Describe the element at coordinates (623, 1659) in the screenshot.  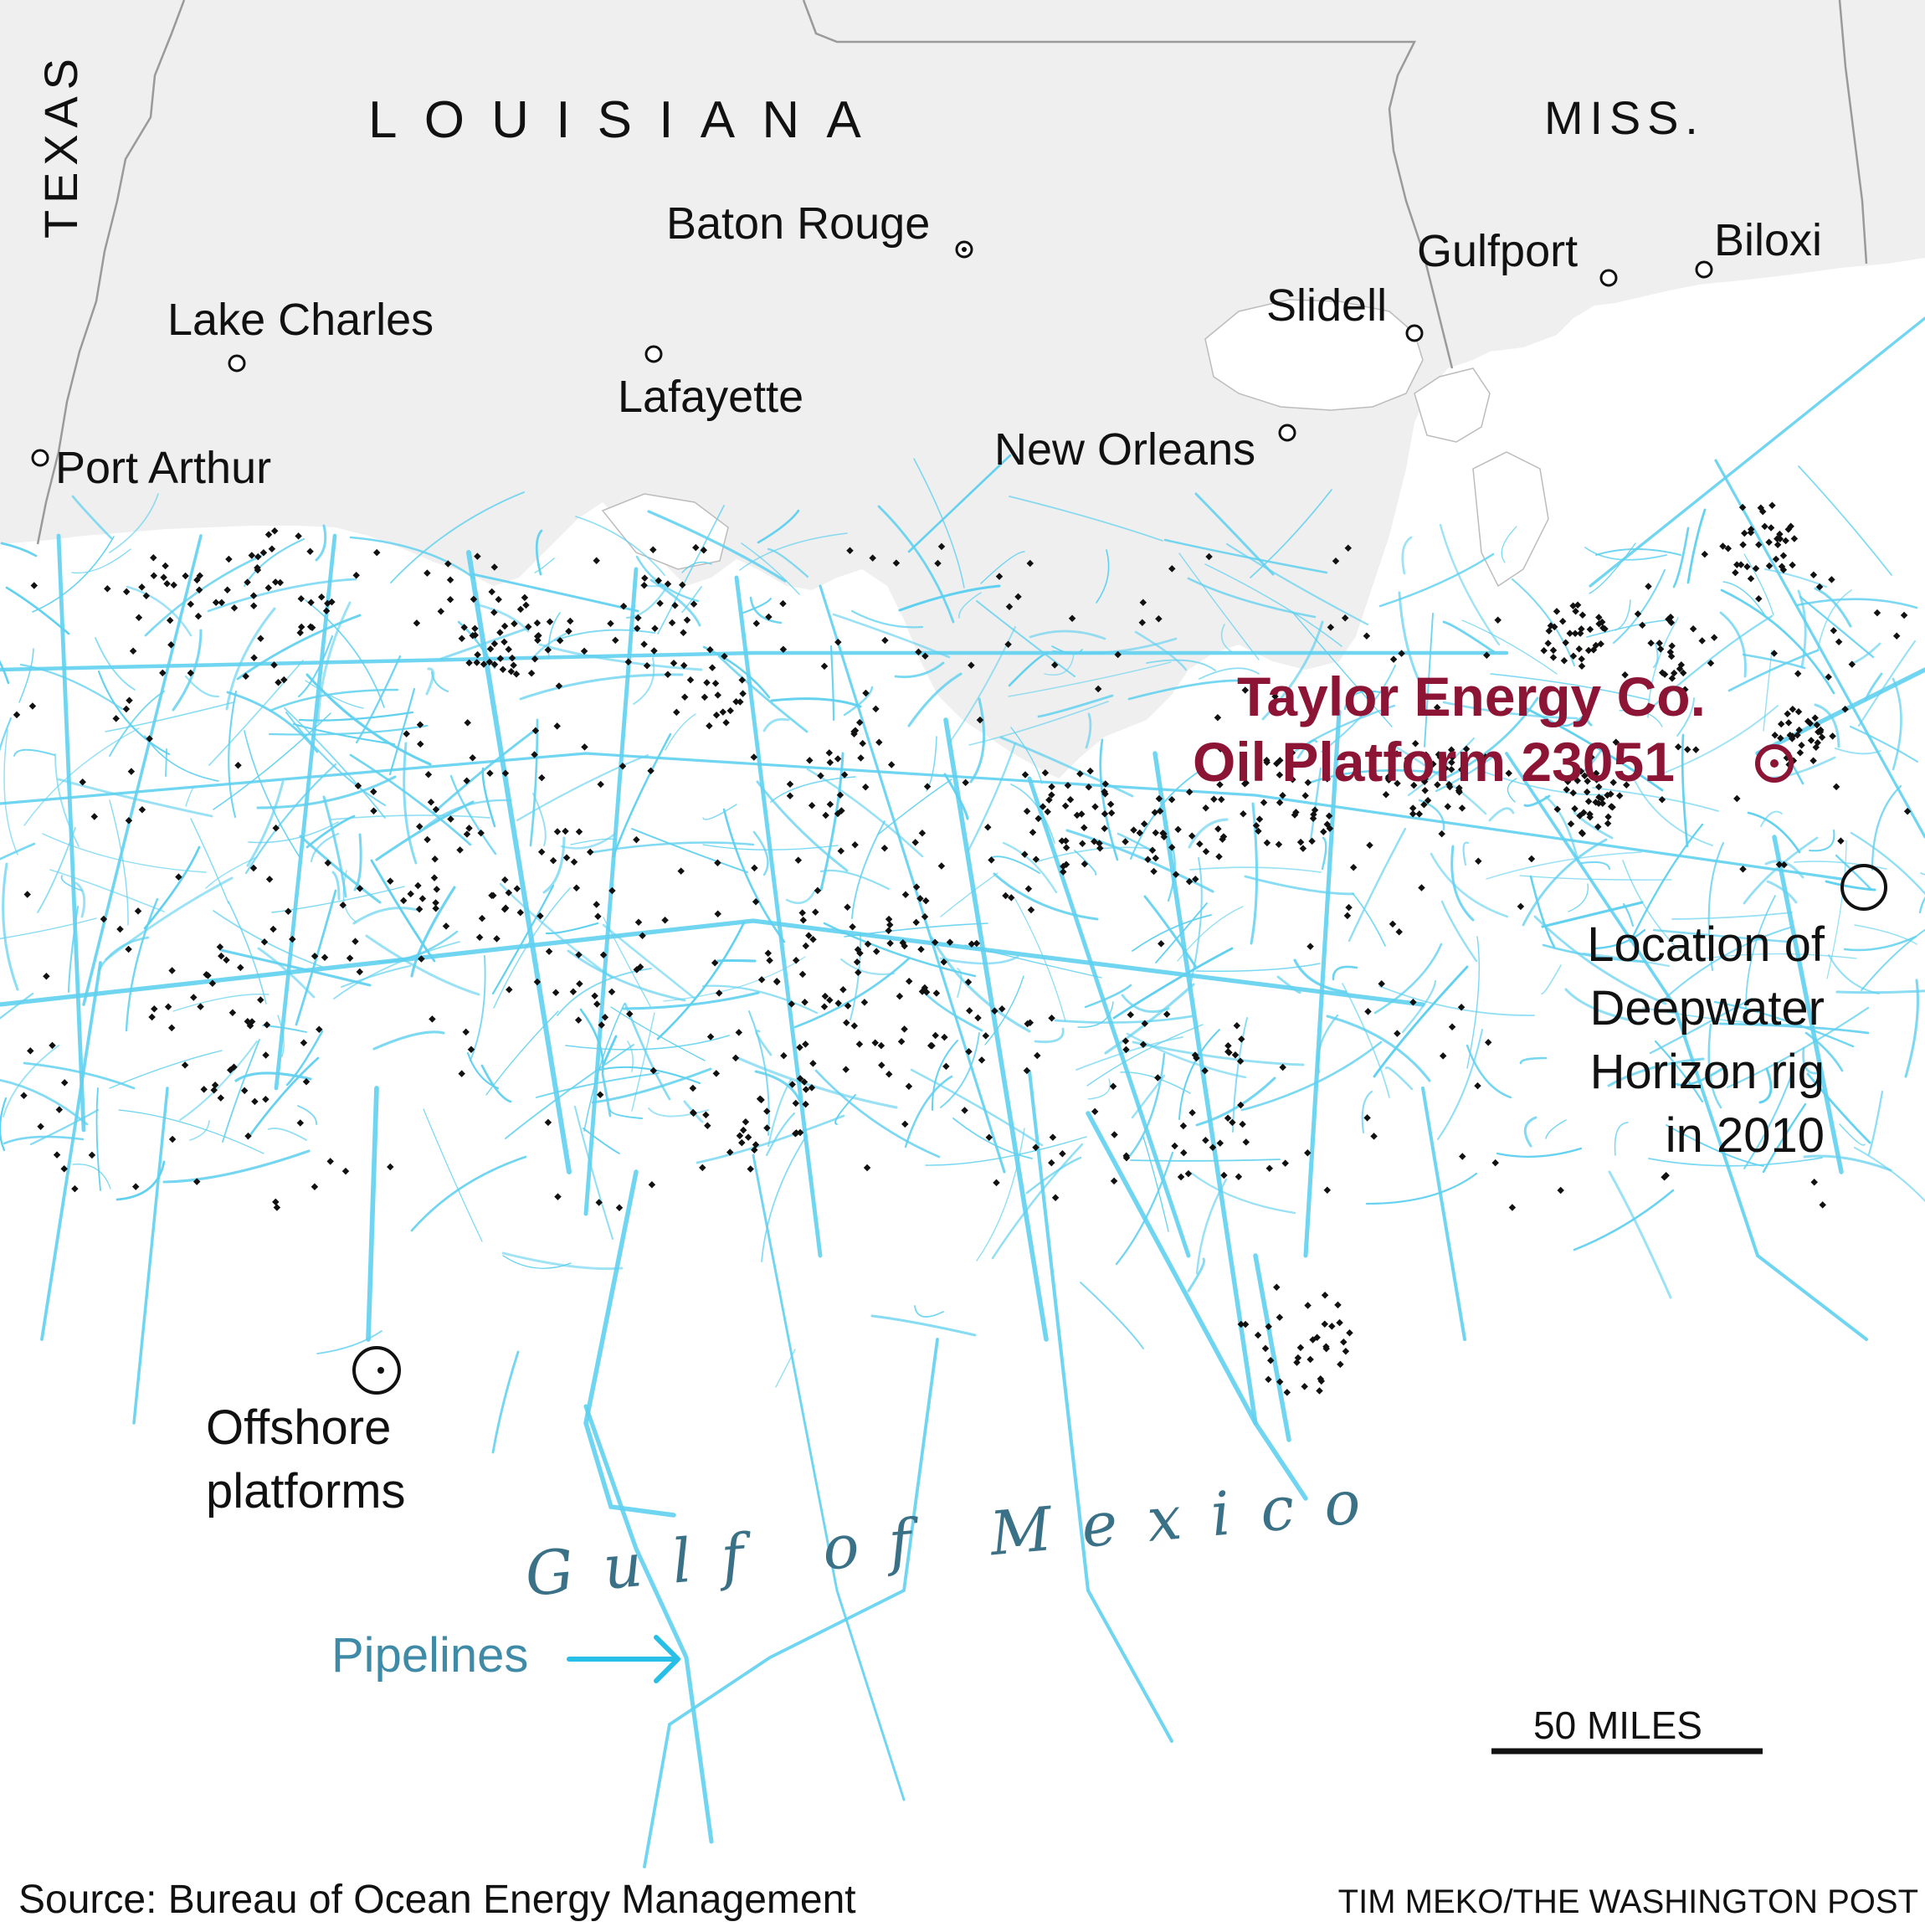
I see `pipelines-legend-arrow` at that location.